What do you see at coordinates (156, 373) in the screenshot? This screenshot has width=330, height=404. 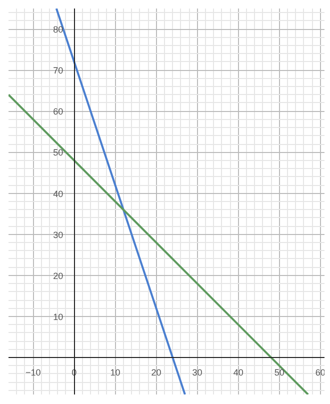 I see `x-tick-label: 20` at bounding box center [156, 373].